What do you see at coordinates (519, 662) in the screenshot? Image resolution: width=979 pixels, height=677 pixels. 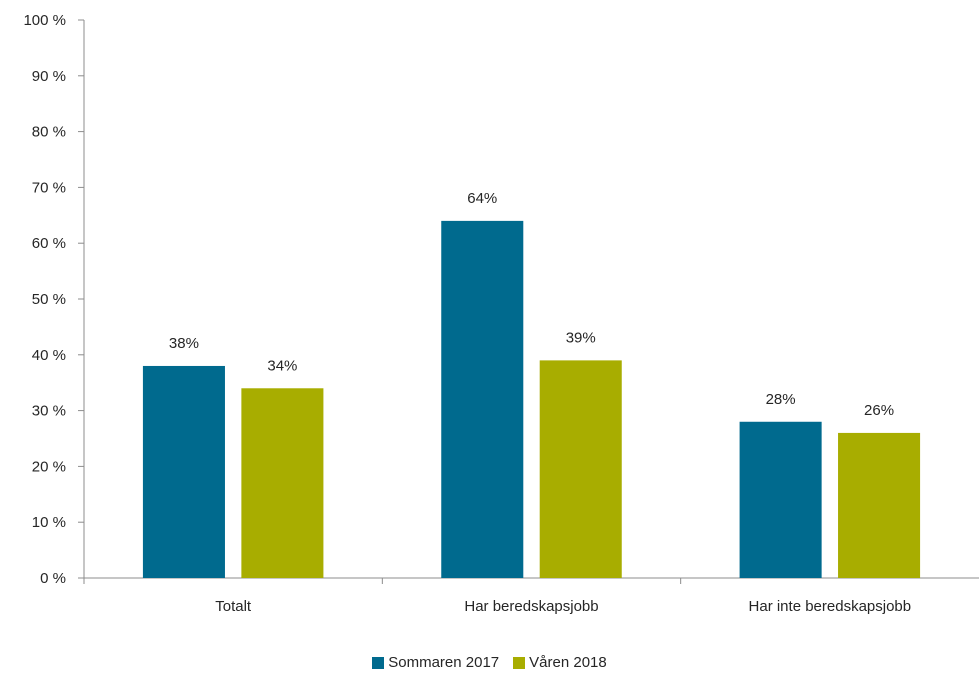 I see `legend-swatch-varen-2018` at bounding box center [519, 662].